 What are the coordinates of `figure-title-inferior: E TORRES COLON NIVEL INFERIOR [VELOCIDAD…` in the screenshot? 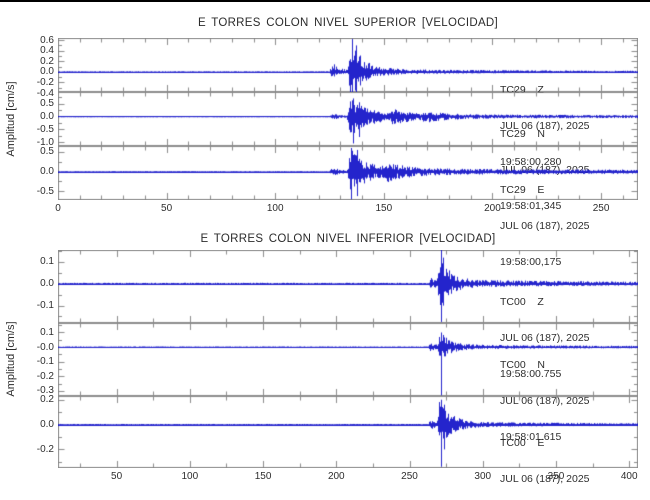 It's located at (348, 239).